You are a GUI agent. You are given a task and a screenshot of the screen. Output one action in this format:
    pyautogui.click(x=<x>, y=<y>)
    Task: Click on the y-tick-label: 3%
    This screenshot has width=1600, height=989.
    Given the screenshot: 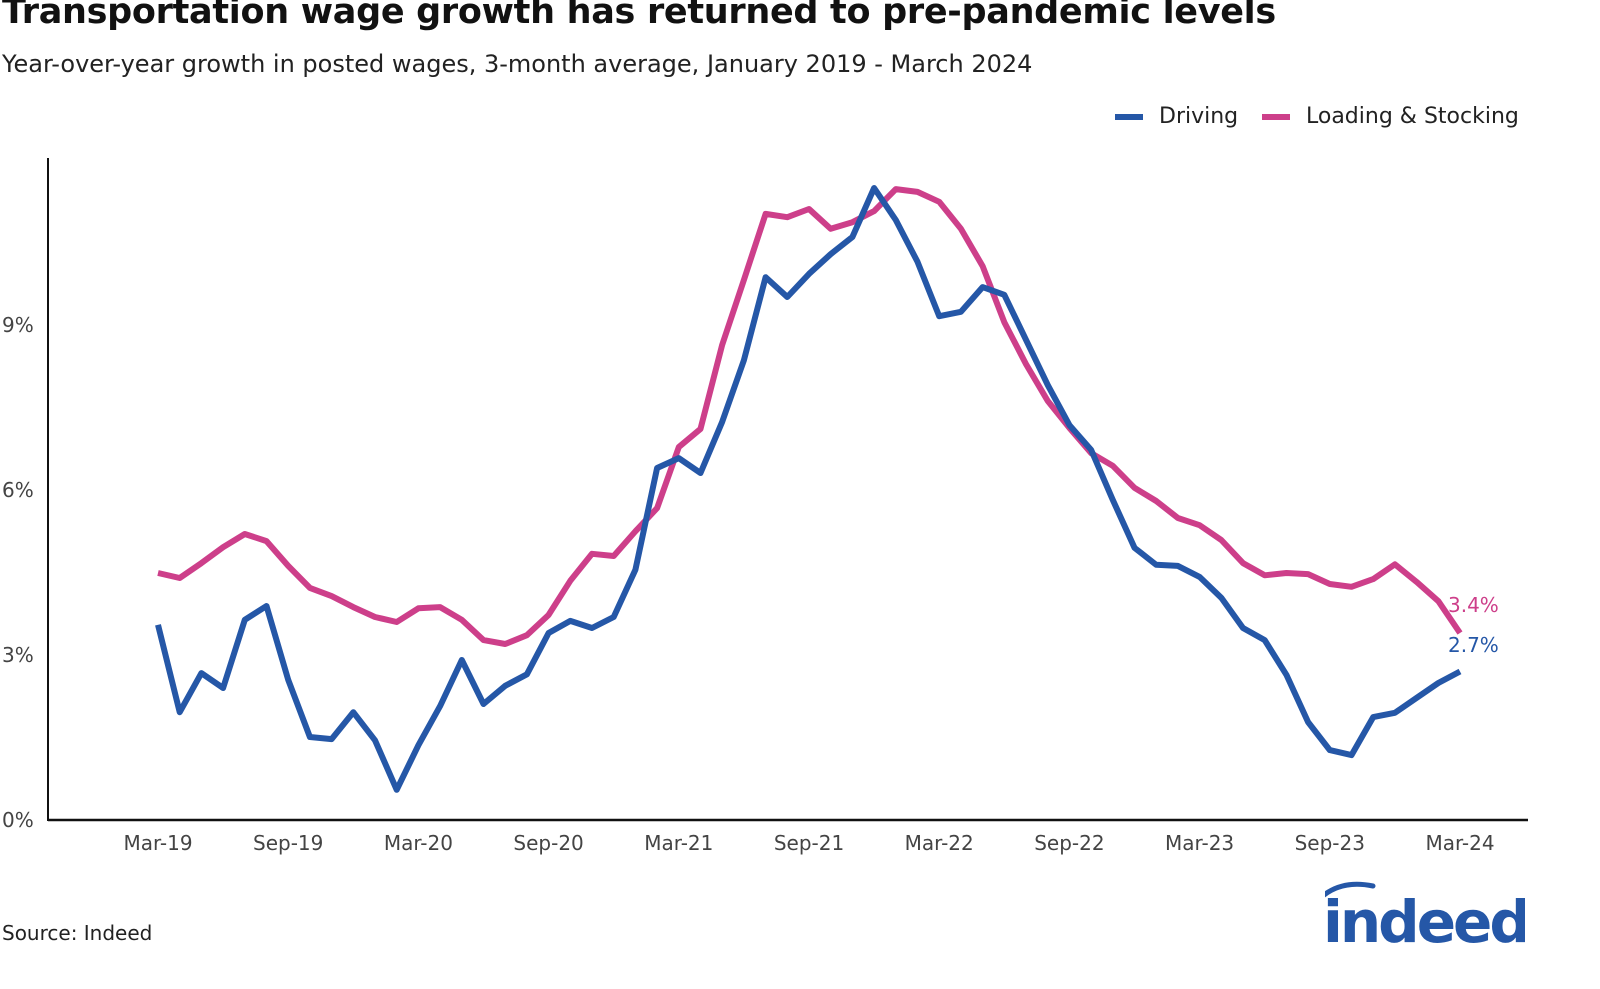 What is the action you would take?
    pyautogui.click(x=18, y=655)
    